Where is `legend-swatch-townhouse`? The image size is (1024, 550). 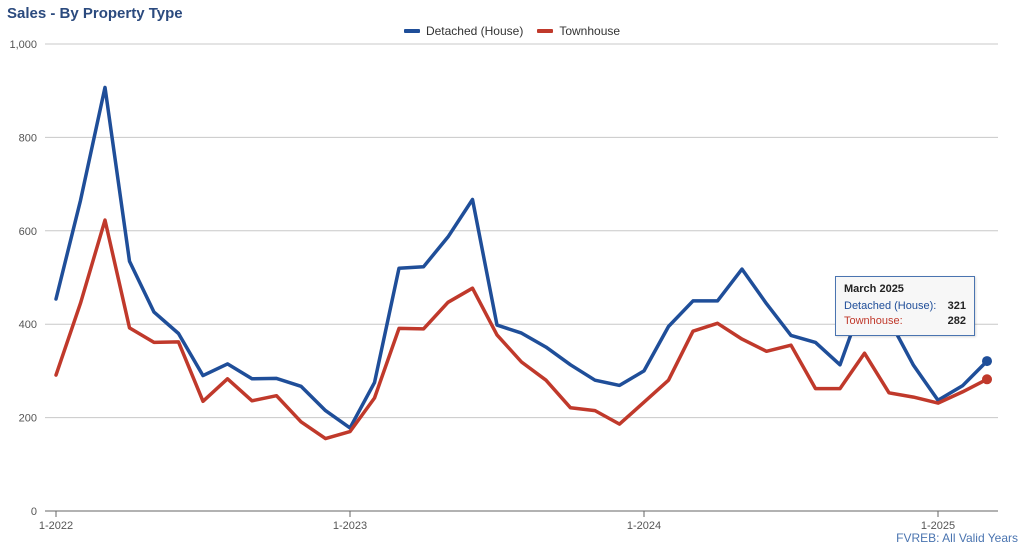
legend-swatch-townhouse is located at coordinates (545, 31).